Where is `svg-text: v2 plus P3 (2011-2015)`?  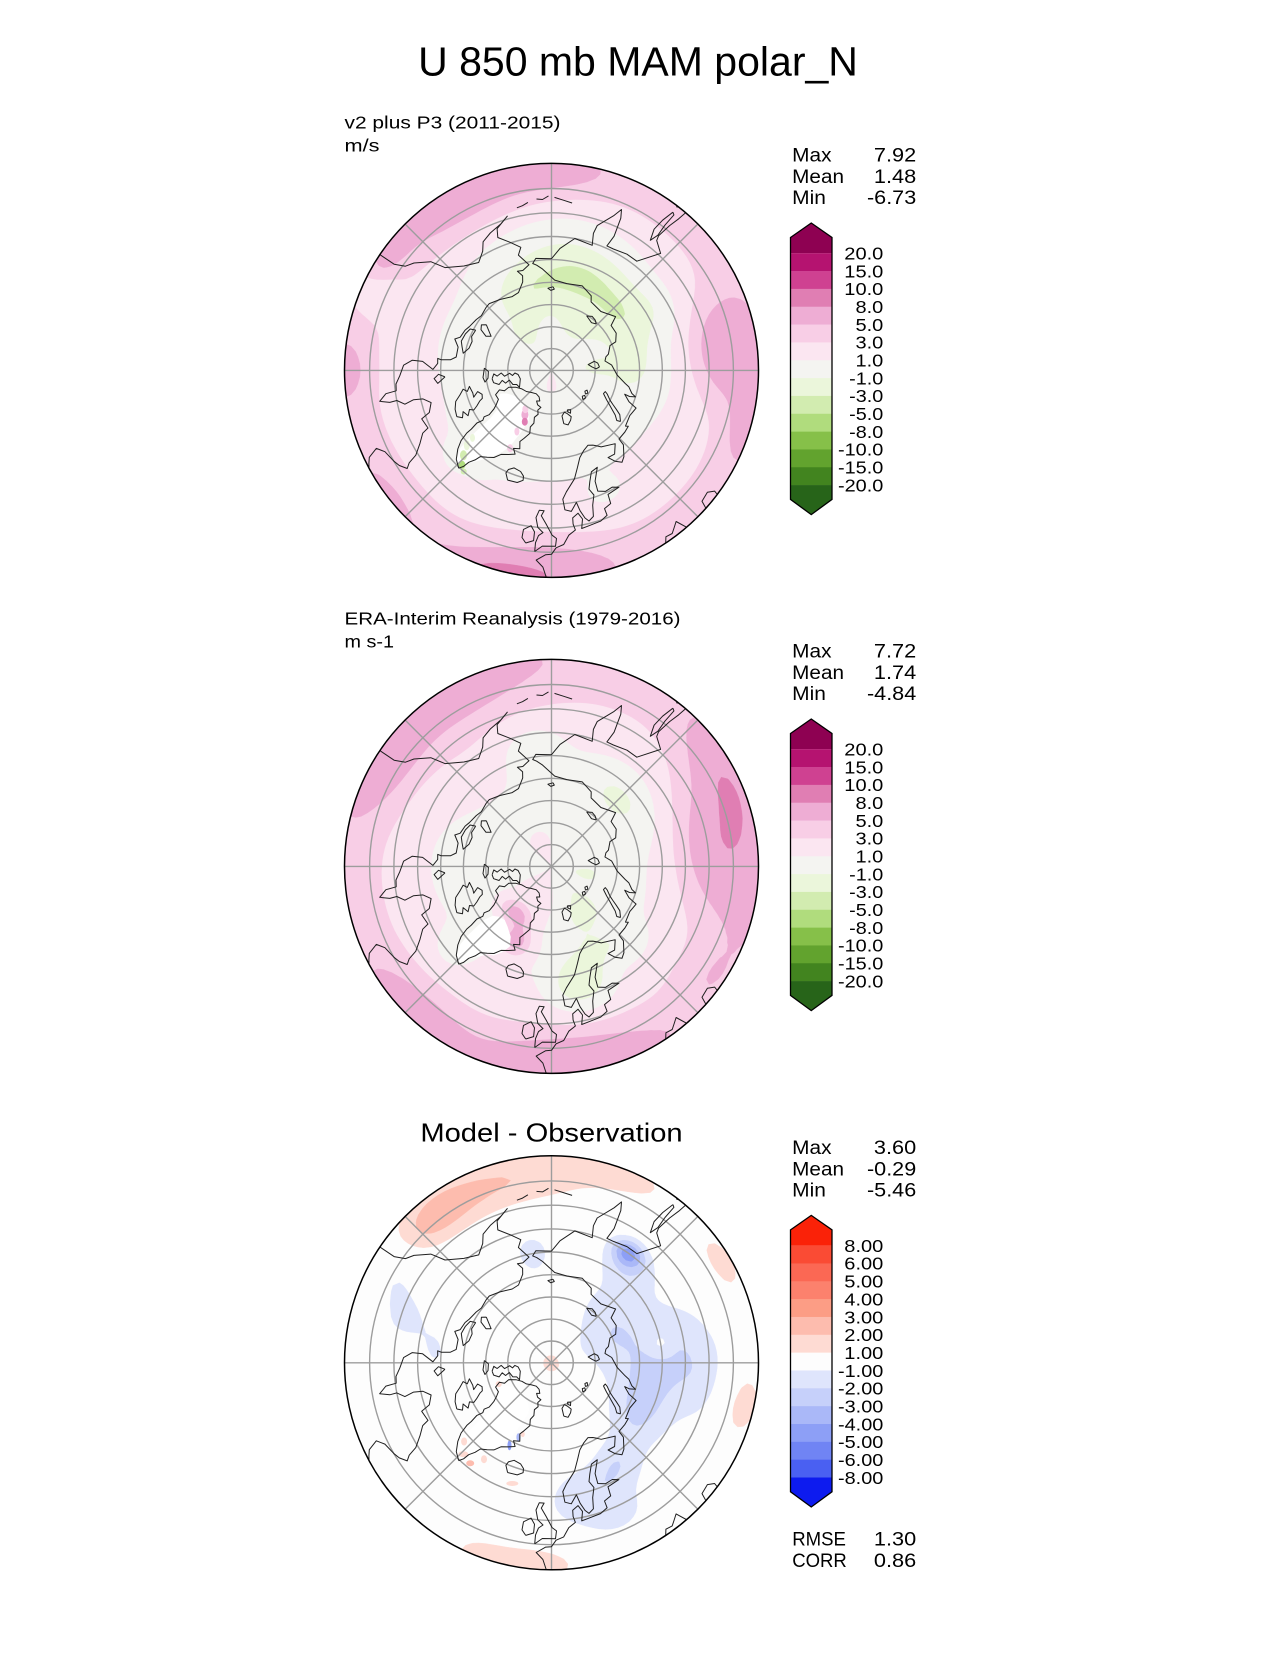
svg-text: v2 plus P3 (2011-2015) is located at coordinates (453, 123).